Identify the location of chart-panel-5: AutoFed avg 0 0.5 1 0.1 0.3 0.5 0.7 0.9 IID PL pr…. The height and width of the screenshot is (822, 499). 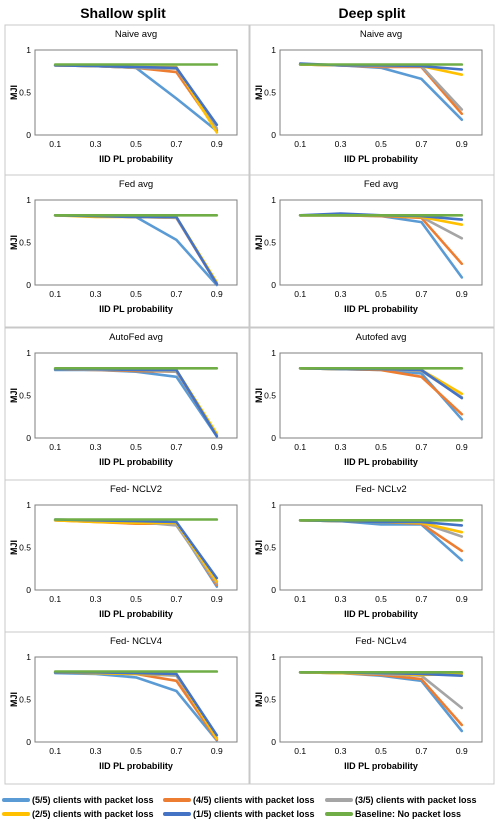
(127, 404).